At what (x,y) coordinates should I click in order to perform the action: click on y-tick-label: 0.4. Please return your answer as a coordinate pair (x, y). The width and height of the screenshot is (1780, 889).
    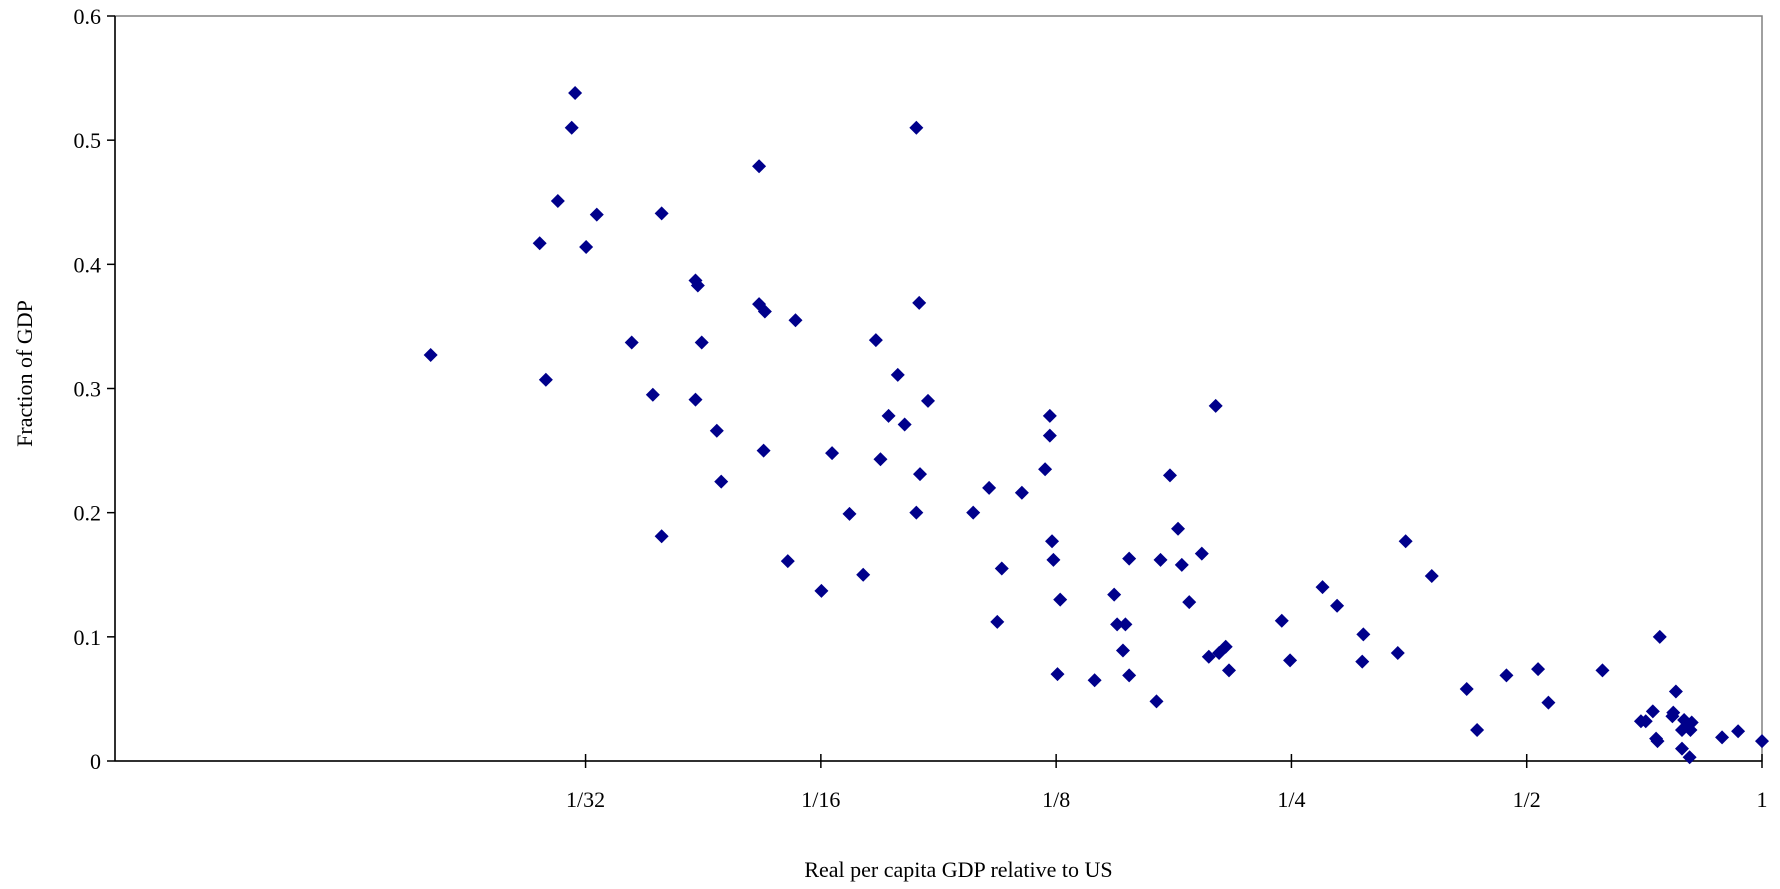
    Looking at the image, I should click on (88, 264).